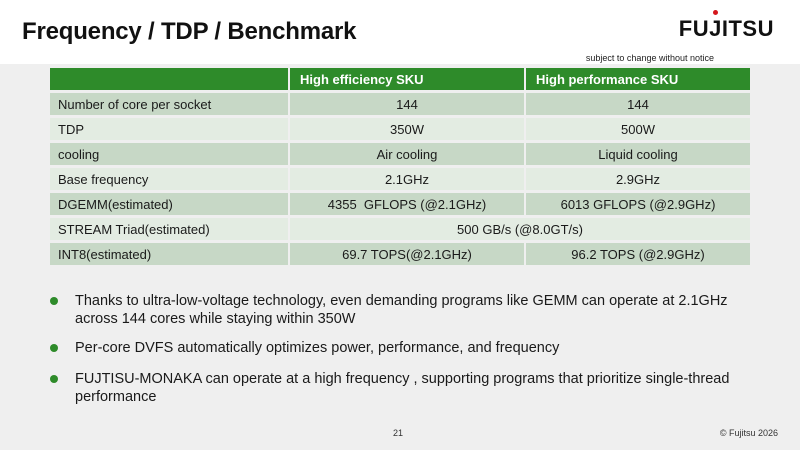  What do you see at coordinates (638, 179) in the screenshot?
I see `row-value-performance: 2.9GHz` at bounding box center [638, 179].